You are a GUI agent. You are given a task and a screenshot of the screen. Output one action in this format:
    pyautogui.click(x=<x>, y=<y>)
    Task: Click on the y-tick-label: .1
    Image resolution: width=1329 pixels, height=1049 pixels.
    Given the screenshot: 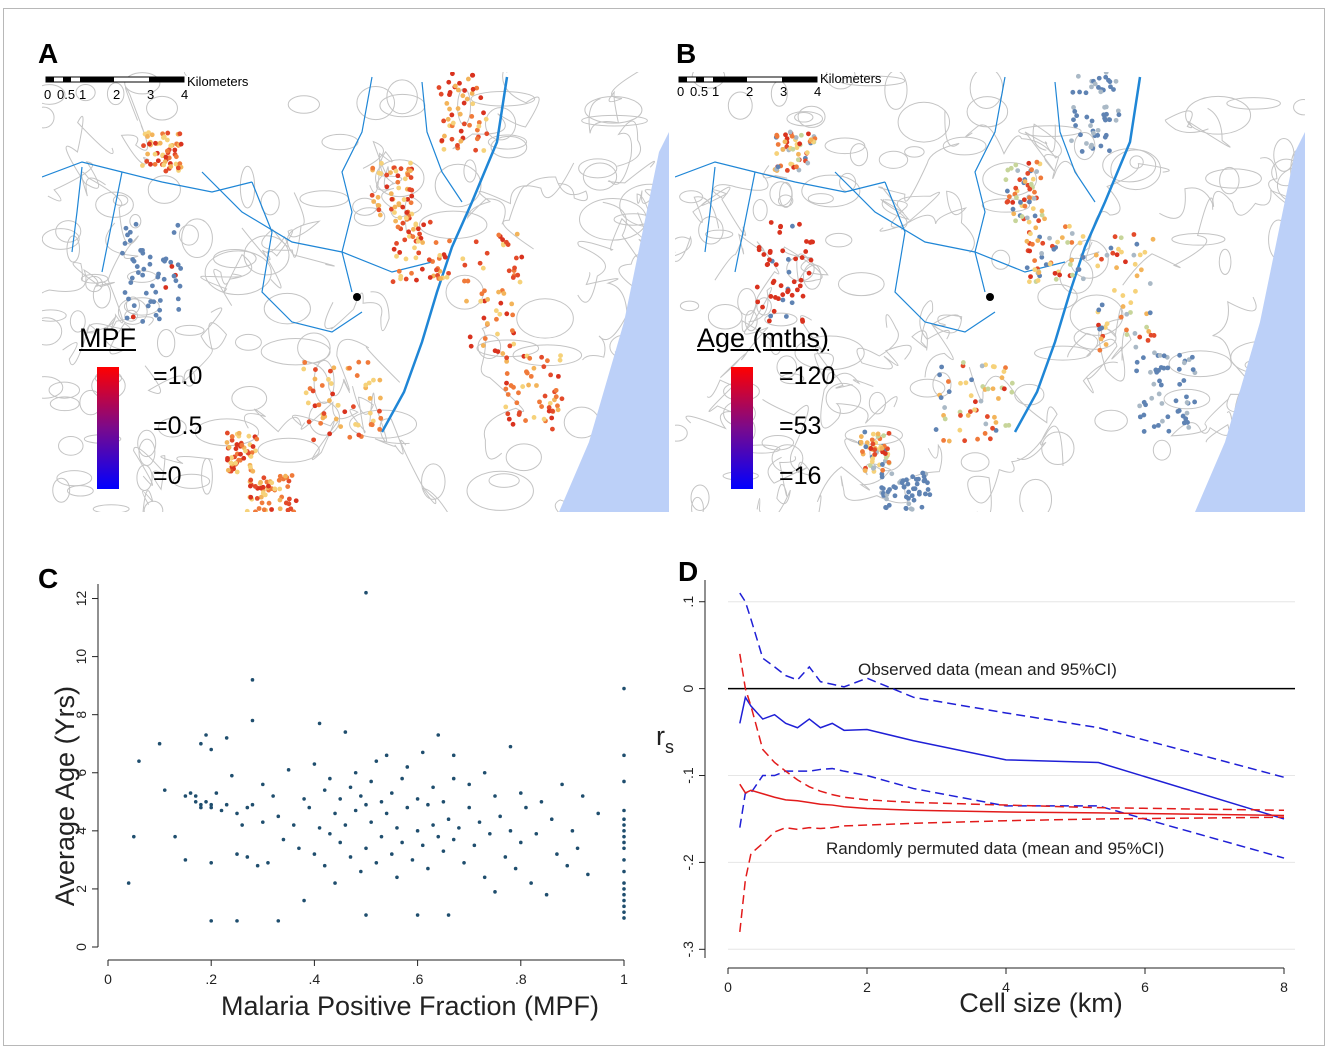 What is the action you would take?
    pyautogui.click(x=688, y=602)
    